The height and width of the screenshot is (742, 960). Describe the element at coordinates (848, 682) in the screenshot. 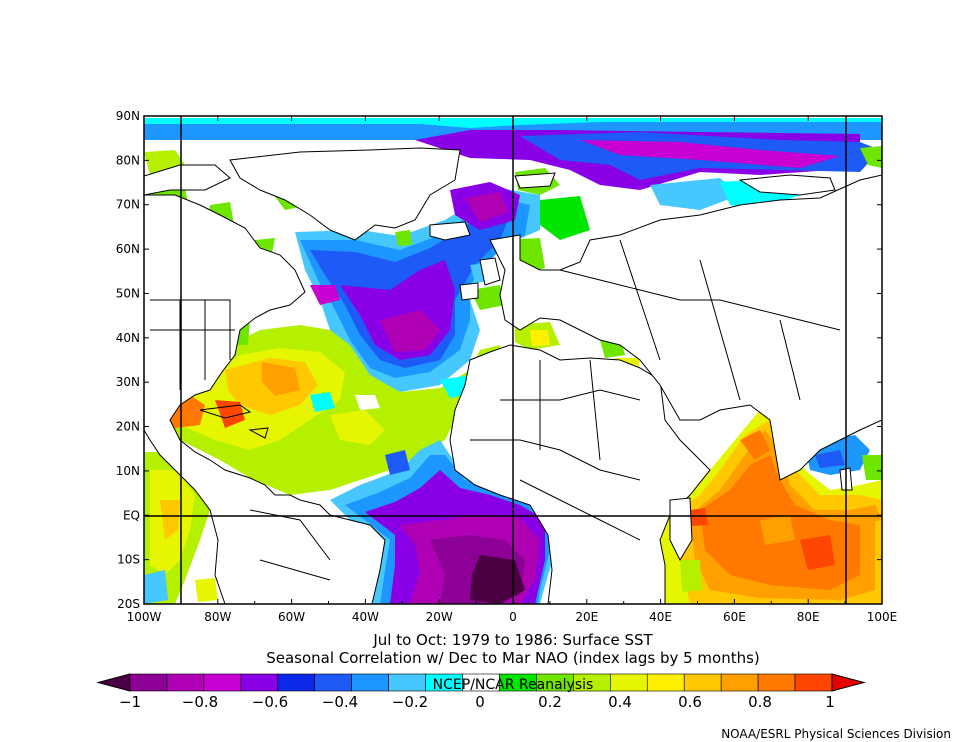

I see `colorbar-high-arrow` at that location.